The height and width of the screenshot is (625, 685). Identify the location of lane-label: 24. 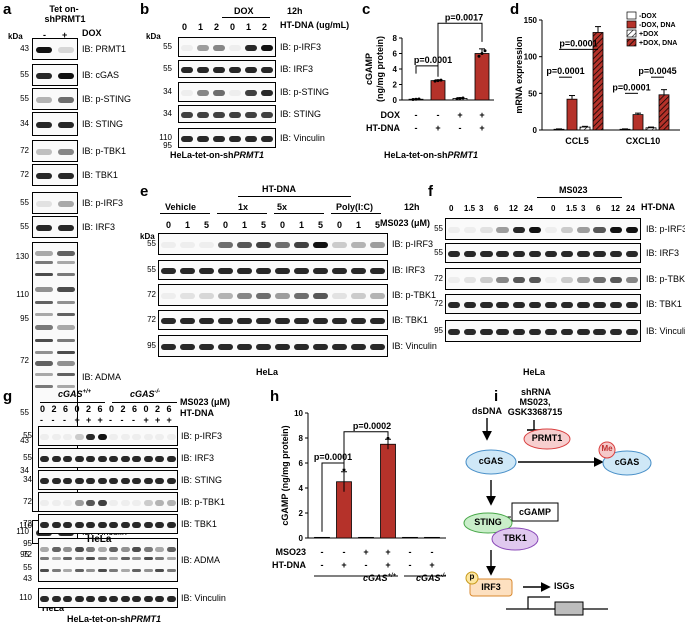
(528, 208).